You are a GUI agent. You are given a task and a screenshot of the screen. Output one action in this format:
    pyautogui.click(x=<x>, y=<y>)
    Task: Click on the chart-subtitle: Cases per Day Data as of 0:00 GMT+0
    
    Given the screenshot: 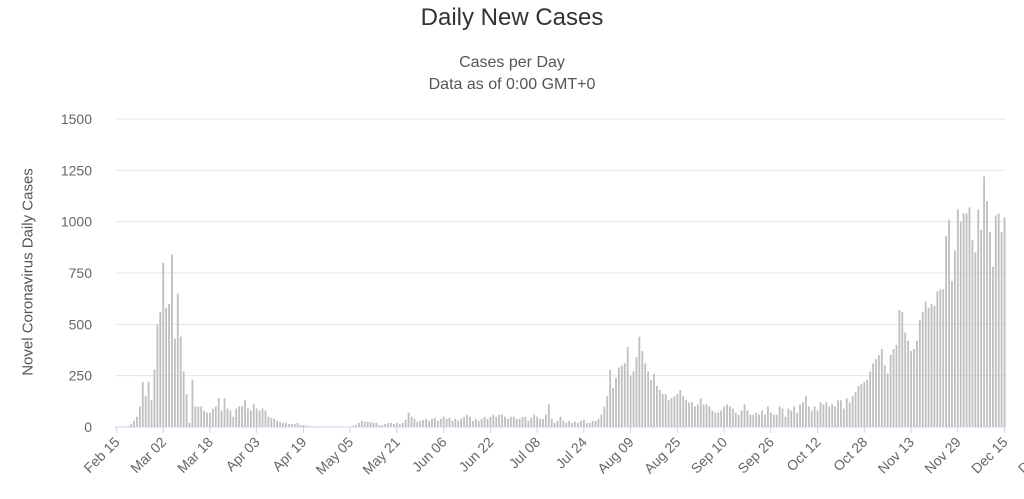 What is the action you would take?
    pyautogui.click(x=512, y=74)
    